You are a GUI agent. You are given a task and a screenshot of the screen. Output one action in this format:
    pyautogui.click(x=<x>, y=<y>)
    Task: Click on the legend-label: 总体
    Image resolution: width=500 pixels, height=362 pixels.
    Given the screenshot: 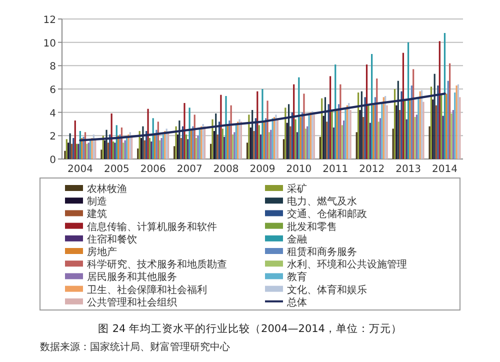 What is the action you would take?
    pyautogui.click(x=296, y=302)
    